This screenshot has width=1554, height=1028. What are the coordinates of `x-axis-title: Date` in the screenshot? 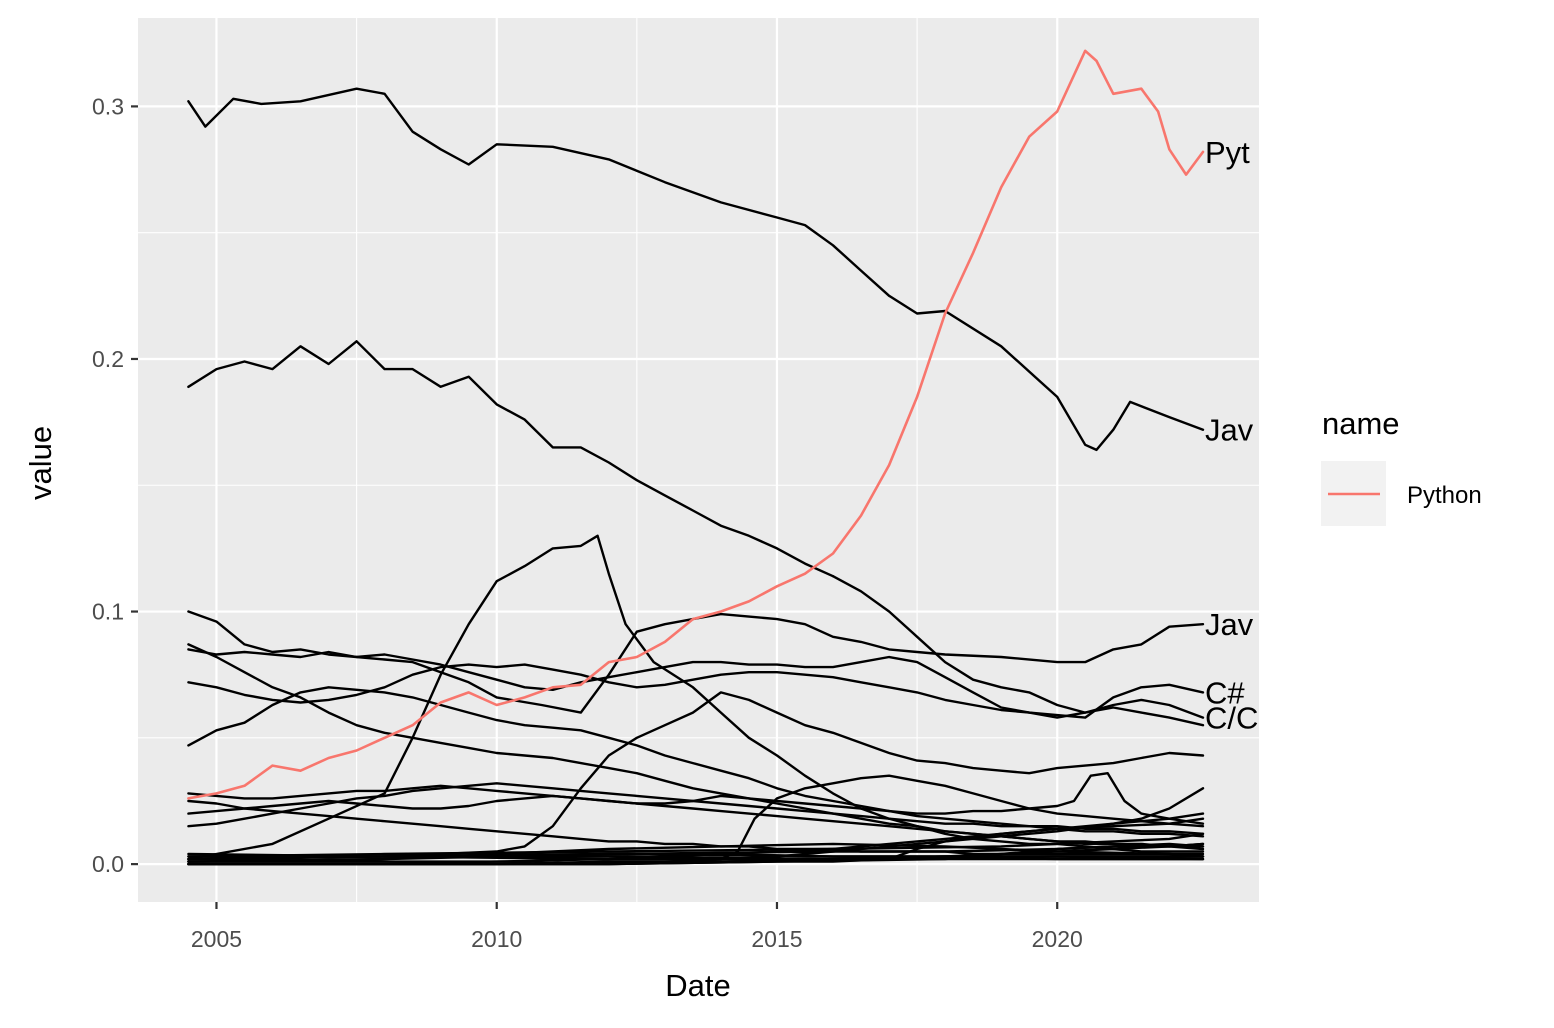 It's located at (697, 985).